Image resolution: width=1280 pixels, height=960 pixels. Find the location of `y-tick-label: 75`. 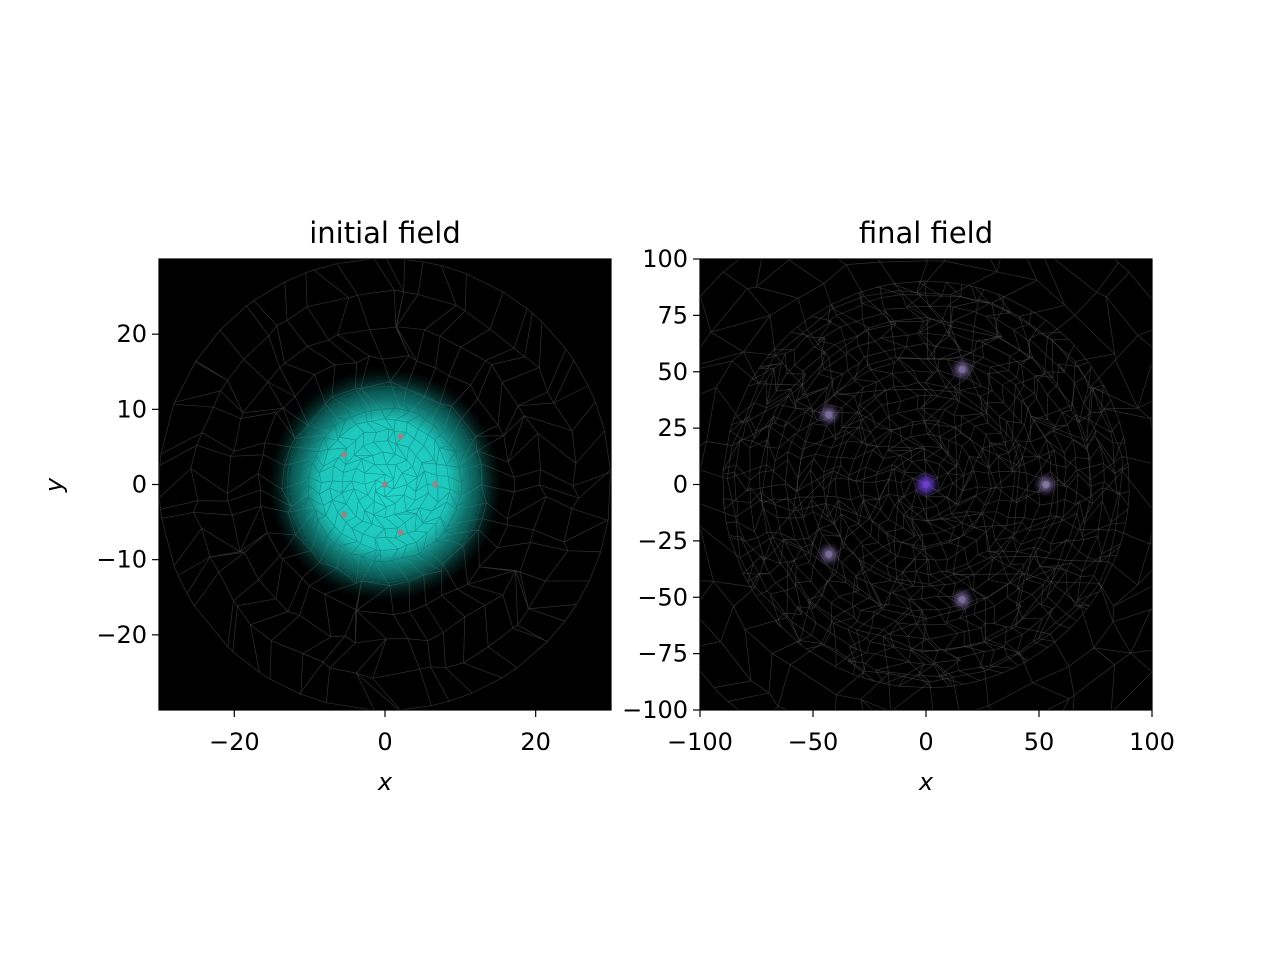

y-tick-label: 75 is located at coordinates (672, 315).